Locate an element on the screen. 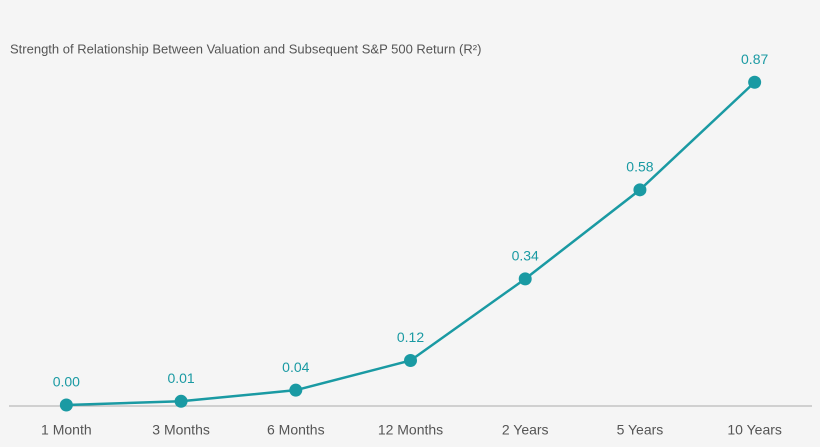 The height and width of the screenshot is (447, 820). x-tick-label: 1 Month is located at coordinates (66, 430).